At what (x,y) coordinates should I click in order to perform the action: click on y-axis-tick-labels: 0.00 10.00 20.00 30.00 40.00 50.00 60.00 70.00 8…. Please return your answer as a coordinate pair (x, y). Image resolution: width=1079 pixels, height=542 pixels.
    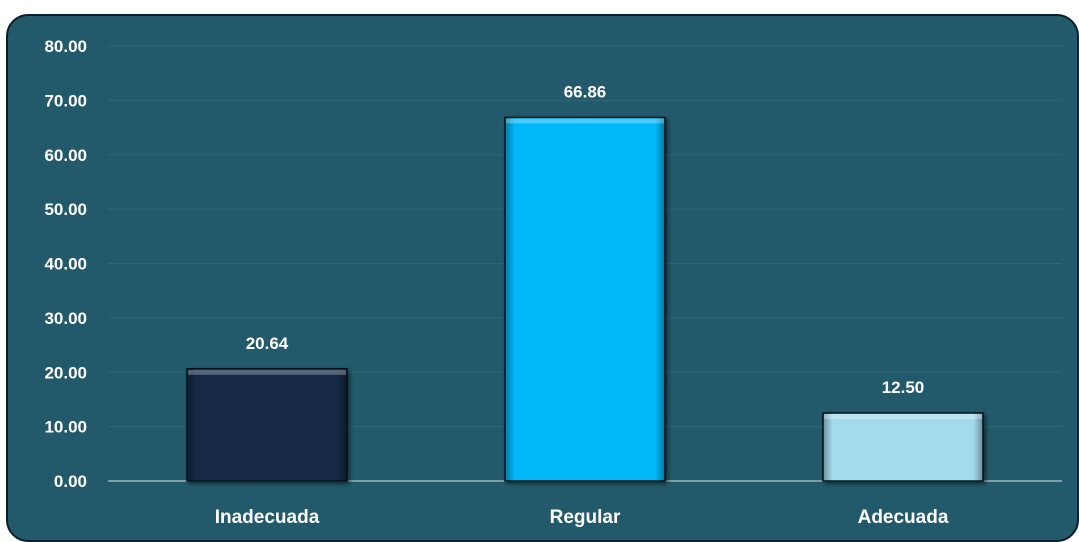
    Looking at the image, I should click on (65, 264).